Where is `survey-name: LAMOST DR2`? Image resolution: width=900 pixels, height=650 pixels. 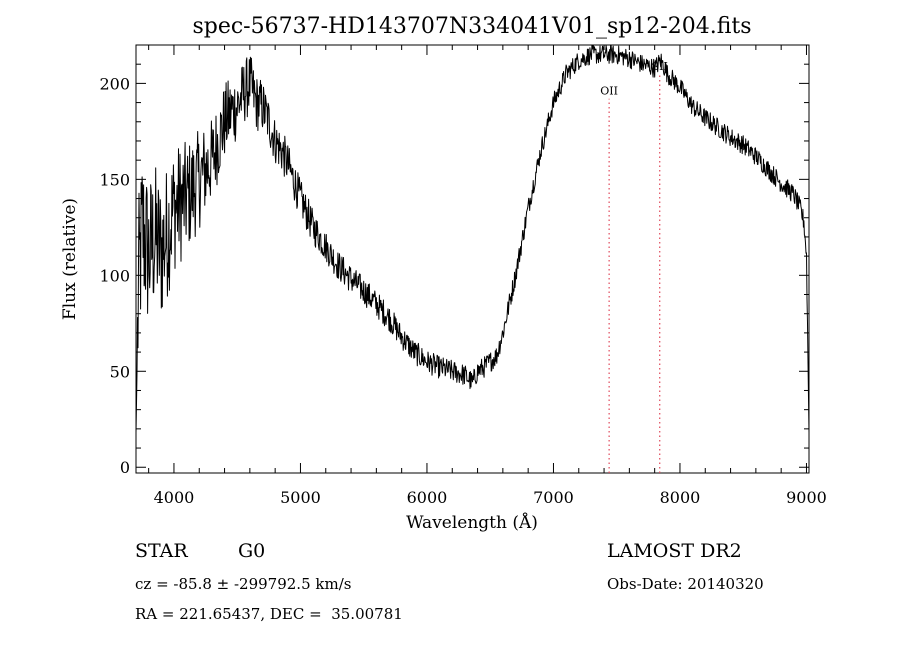 survey-name: LAMOST DR2 is located at coordinates (674, 551).